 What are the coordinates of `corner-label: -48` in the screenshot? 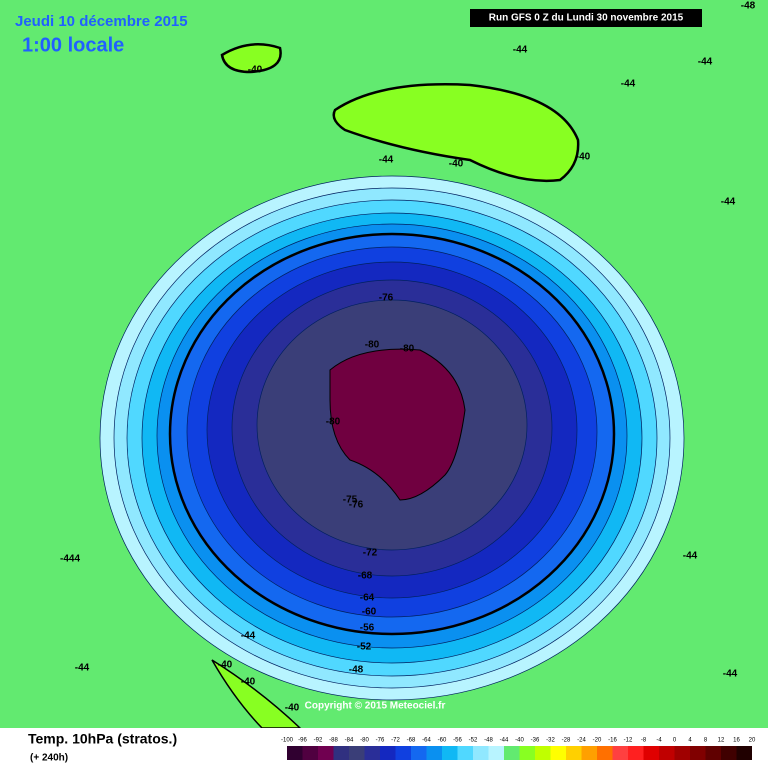 It's located at (748, 6).